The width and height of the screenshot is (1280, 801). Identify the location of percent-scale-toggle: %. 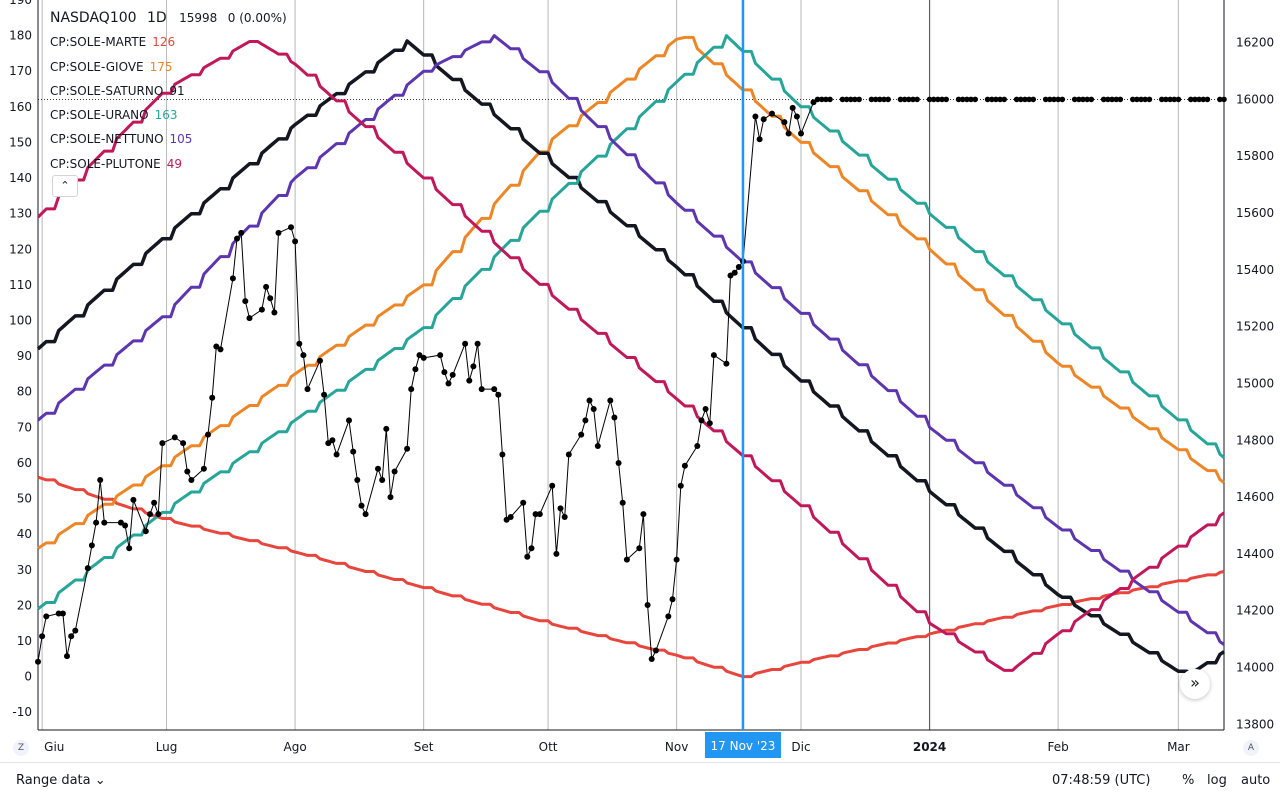
(1188, 780).